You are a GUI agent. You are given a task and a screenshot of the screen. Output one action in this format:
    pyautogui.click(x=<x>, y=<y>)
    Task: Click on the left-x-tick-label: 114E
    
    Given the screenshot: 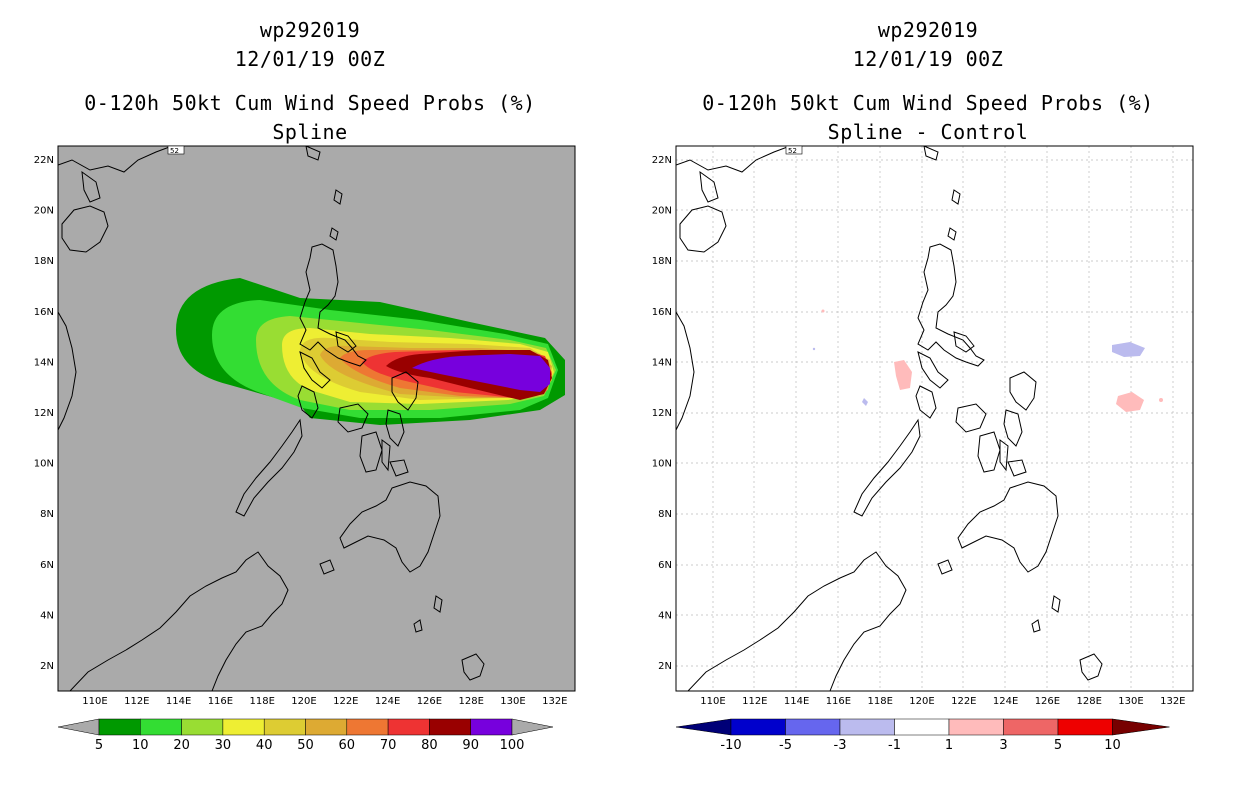 What is the action you would take?
    pyautogui.click(x=178, y=701)
    